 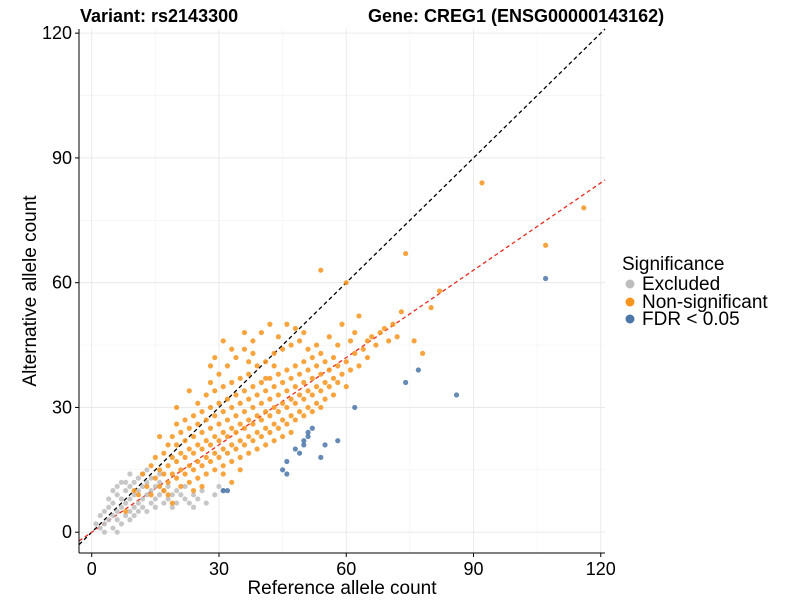 I want to click on title-gene: Gene: CREG1 (ENSG00000143162), so click(x=516, y=16).